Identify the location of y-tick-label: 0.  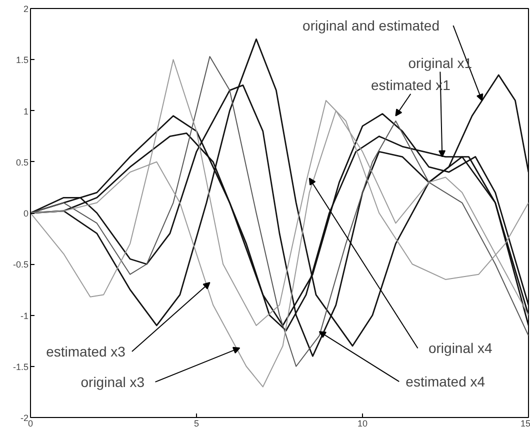
(26, 213).